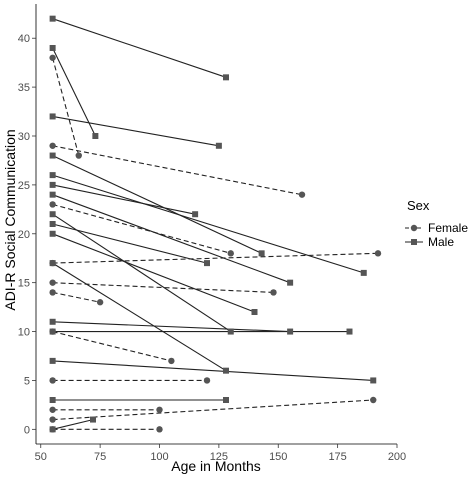  I want to click on x-tick-label: 100, so click(159, 457).